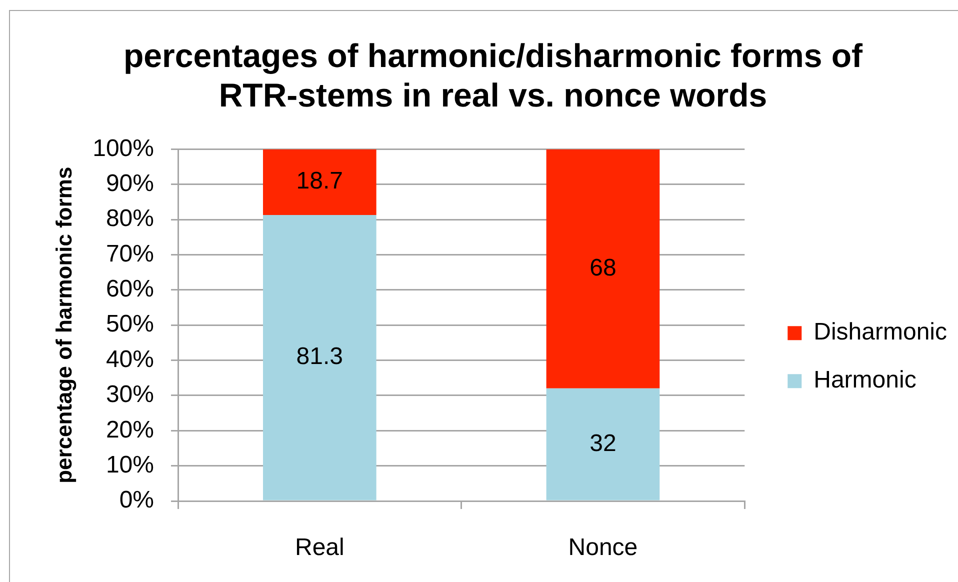 This screenshot has height=582, width=958. What do you see at coordinates (319, 548) in the screenshot?
I see `x-tick-label: Real` at bounding box center [319, 548].